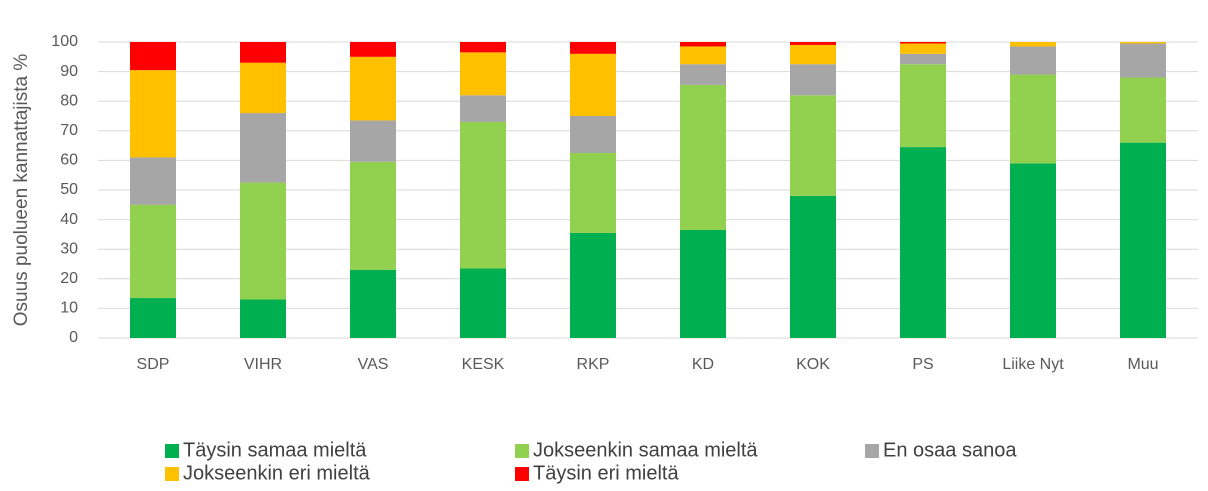 This screenshot has width=1208, height=491. What do you see at coordinates (483, 364) in the screenshot?
I see `x-tick-label: KESK` at bounding box center [483, 364].